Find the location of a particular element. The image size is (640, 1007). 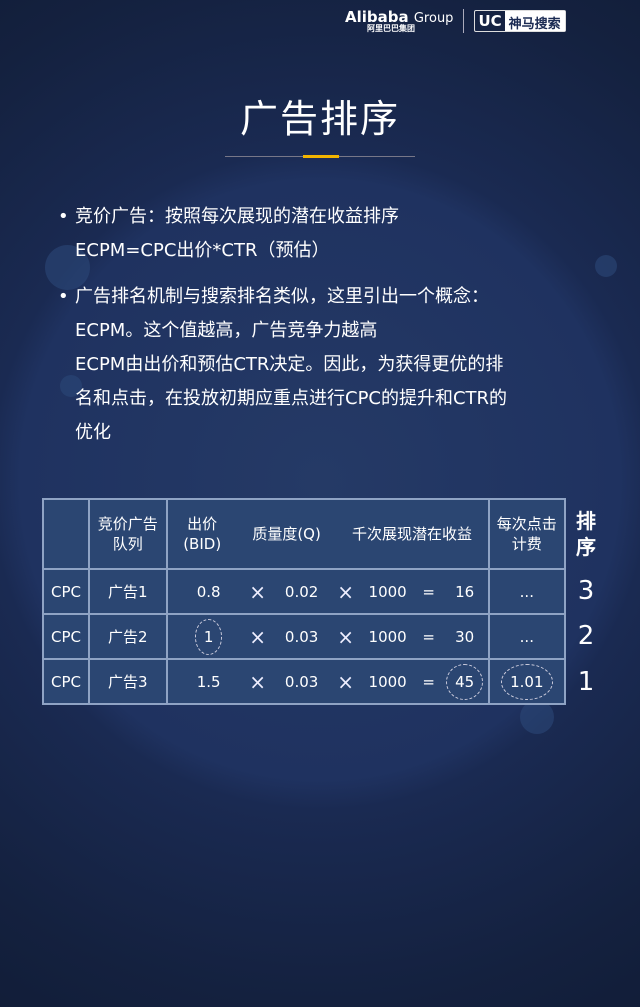

bullet-line: 名和点击，在投放初期应重点进行CPC的提升和CTR的 is located at coordinates (291, 398).